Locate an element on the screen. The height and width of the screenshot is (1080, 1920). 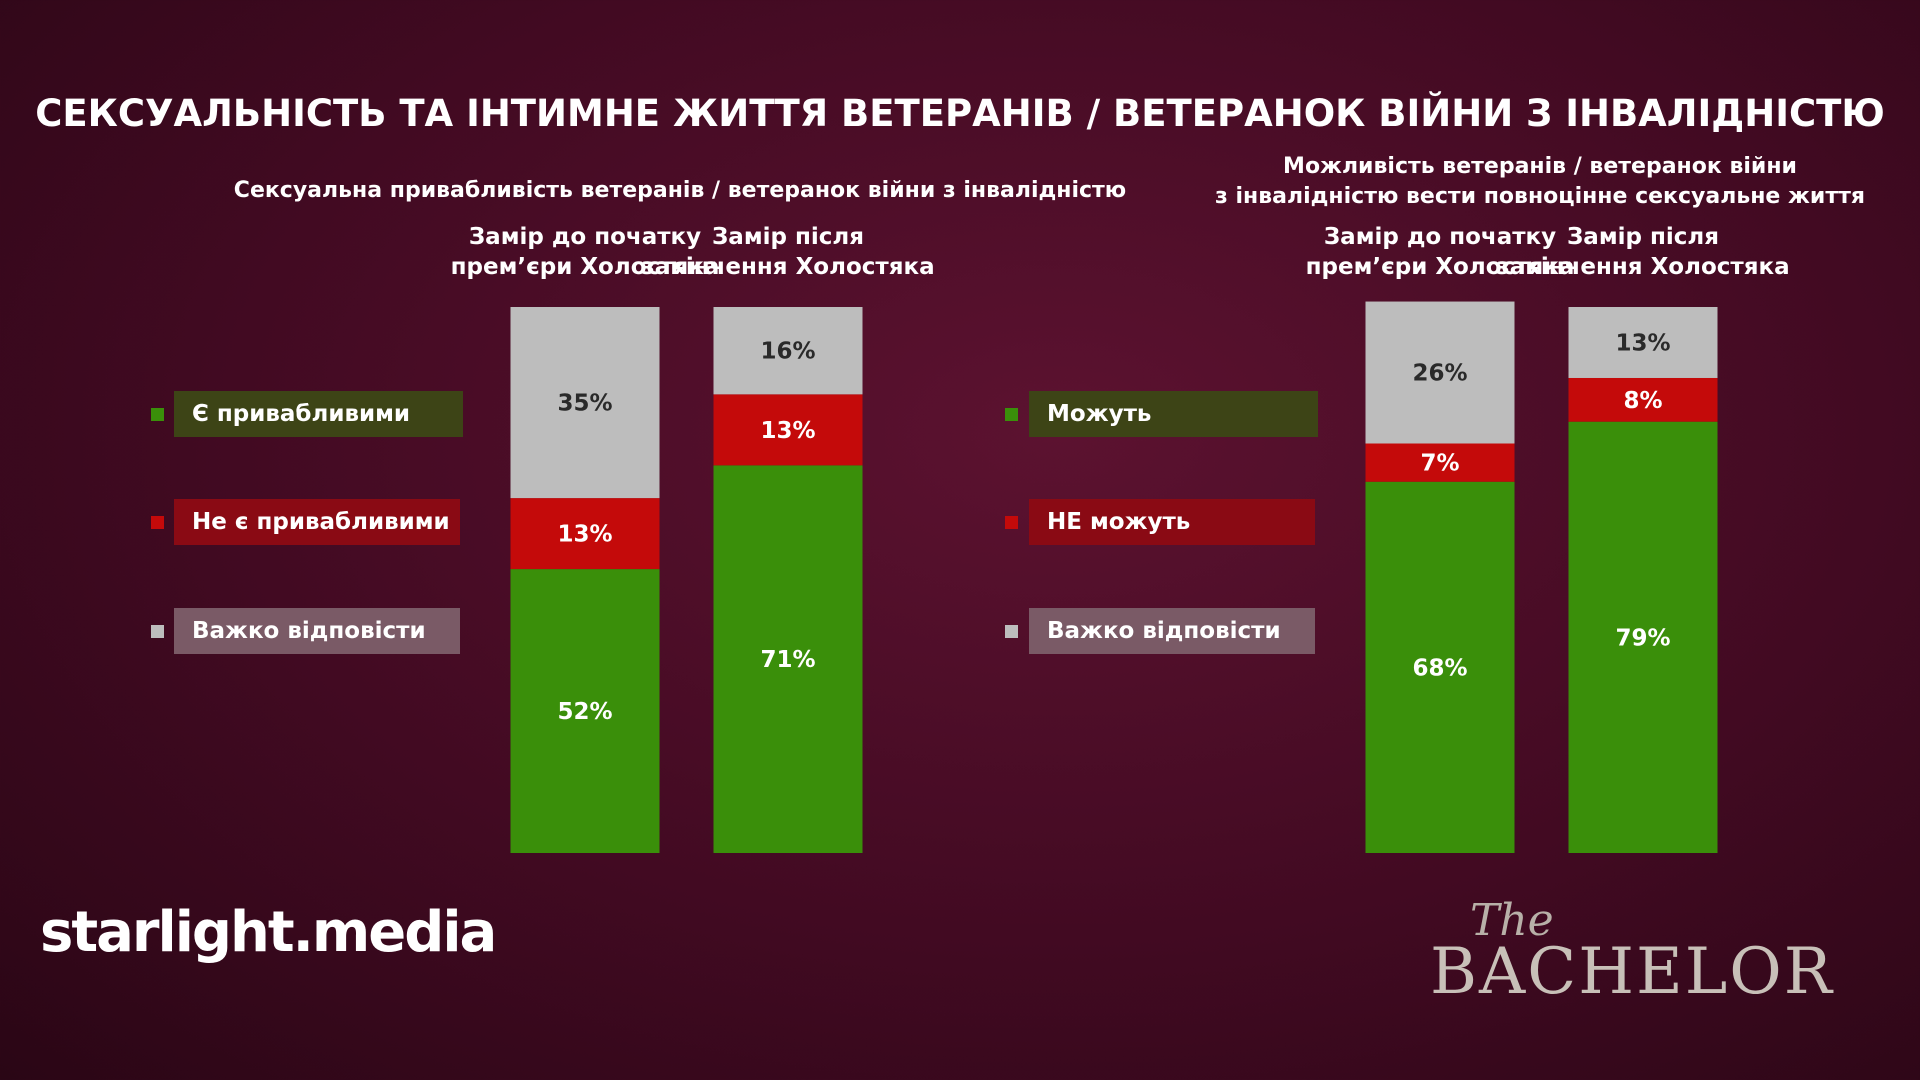
data-label: 35% is located at coordinates (584, 404).